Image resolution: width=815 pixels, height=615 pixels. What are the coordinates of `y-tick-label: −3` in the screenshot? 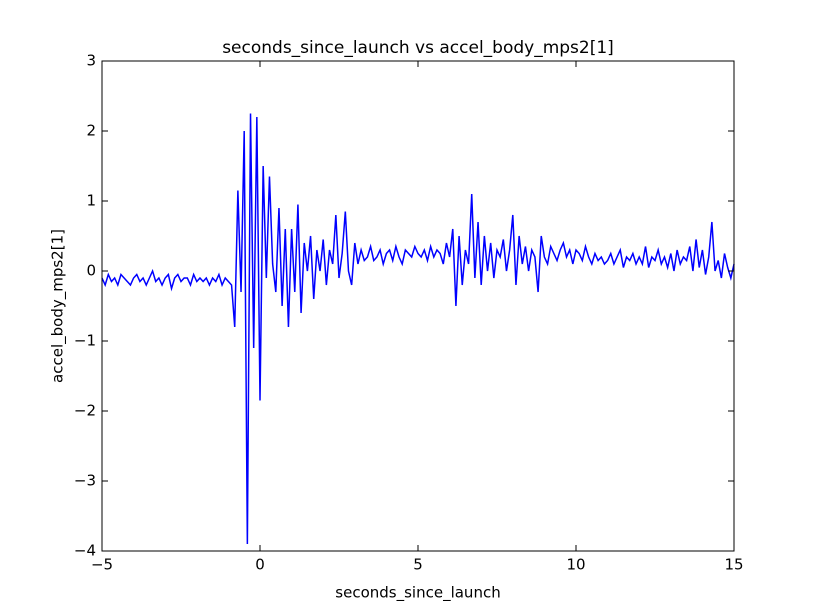 It's located at (85, 481).